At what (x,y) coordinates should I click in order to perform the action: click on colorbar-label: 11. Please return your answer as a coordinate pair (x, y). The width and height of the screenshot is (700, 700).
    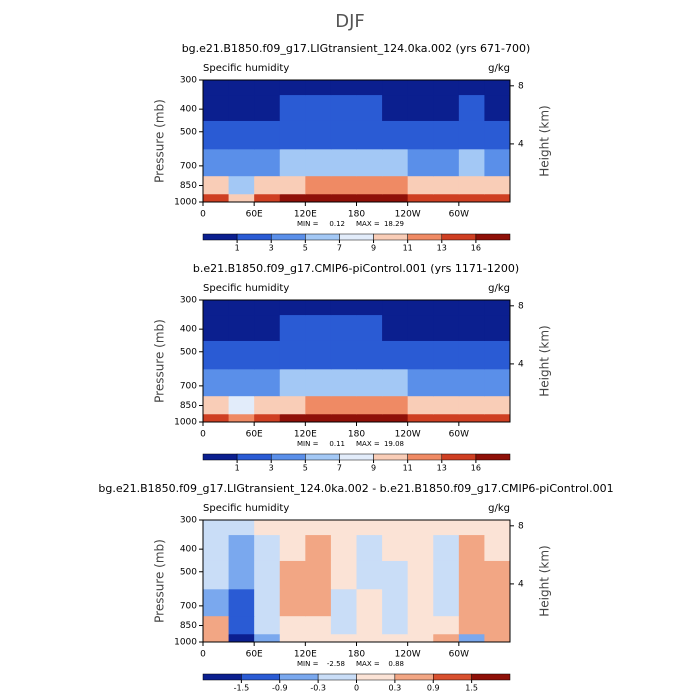
    Looking at the image, I should click on (408, 468).